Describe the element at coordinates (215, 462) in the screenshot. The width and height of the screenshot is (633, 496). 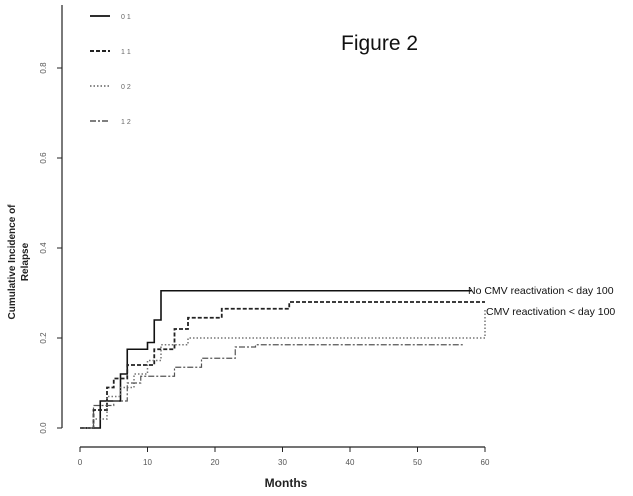
I see `x-tick-label: 20` at that location.